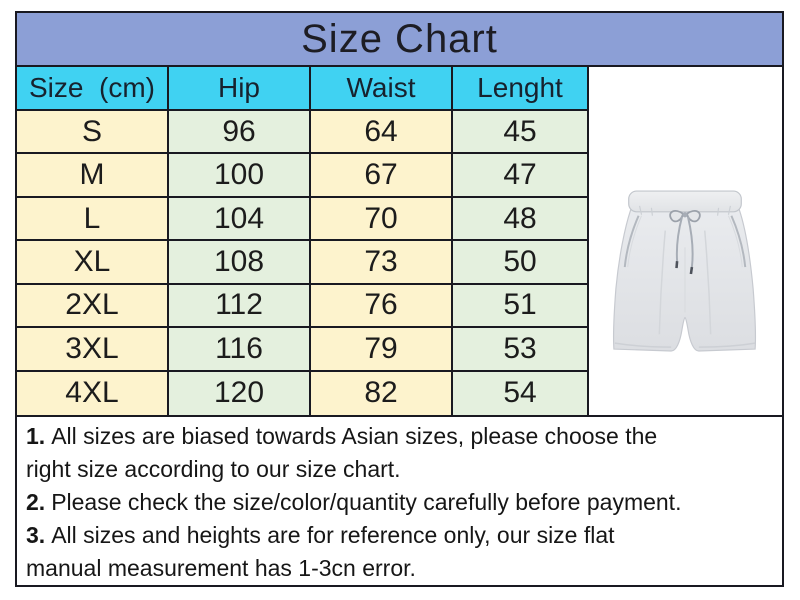 The image size is (800, 600). I want to click on column-header-hip: Hip, so click(240, 89).